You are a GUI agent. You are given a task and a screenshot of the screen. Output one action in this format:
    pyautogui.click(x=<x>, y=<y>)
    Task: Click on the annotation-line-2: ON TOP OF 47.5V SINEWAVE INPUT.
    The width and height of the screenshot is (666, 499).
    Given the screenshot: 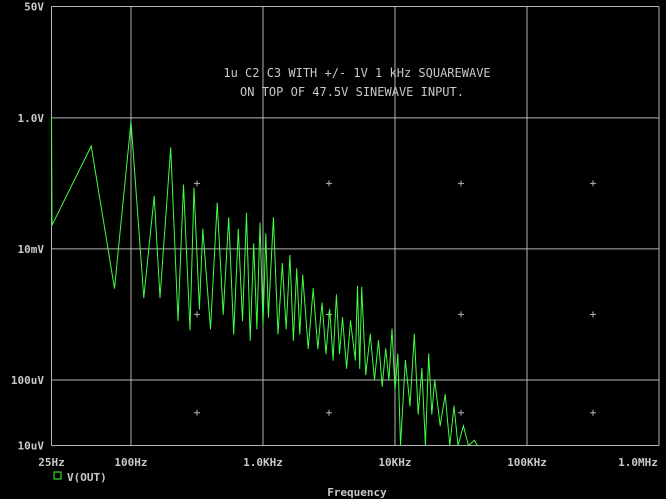 What is the action you would take?
    pyautogui.click(x=352, y=92)
    